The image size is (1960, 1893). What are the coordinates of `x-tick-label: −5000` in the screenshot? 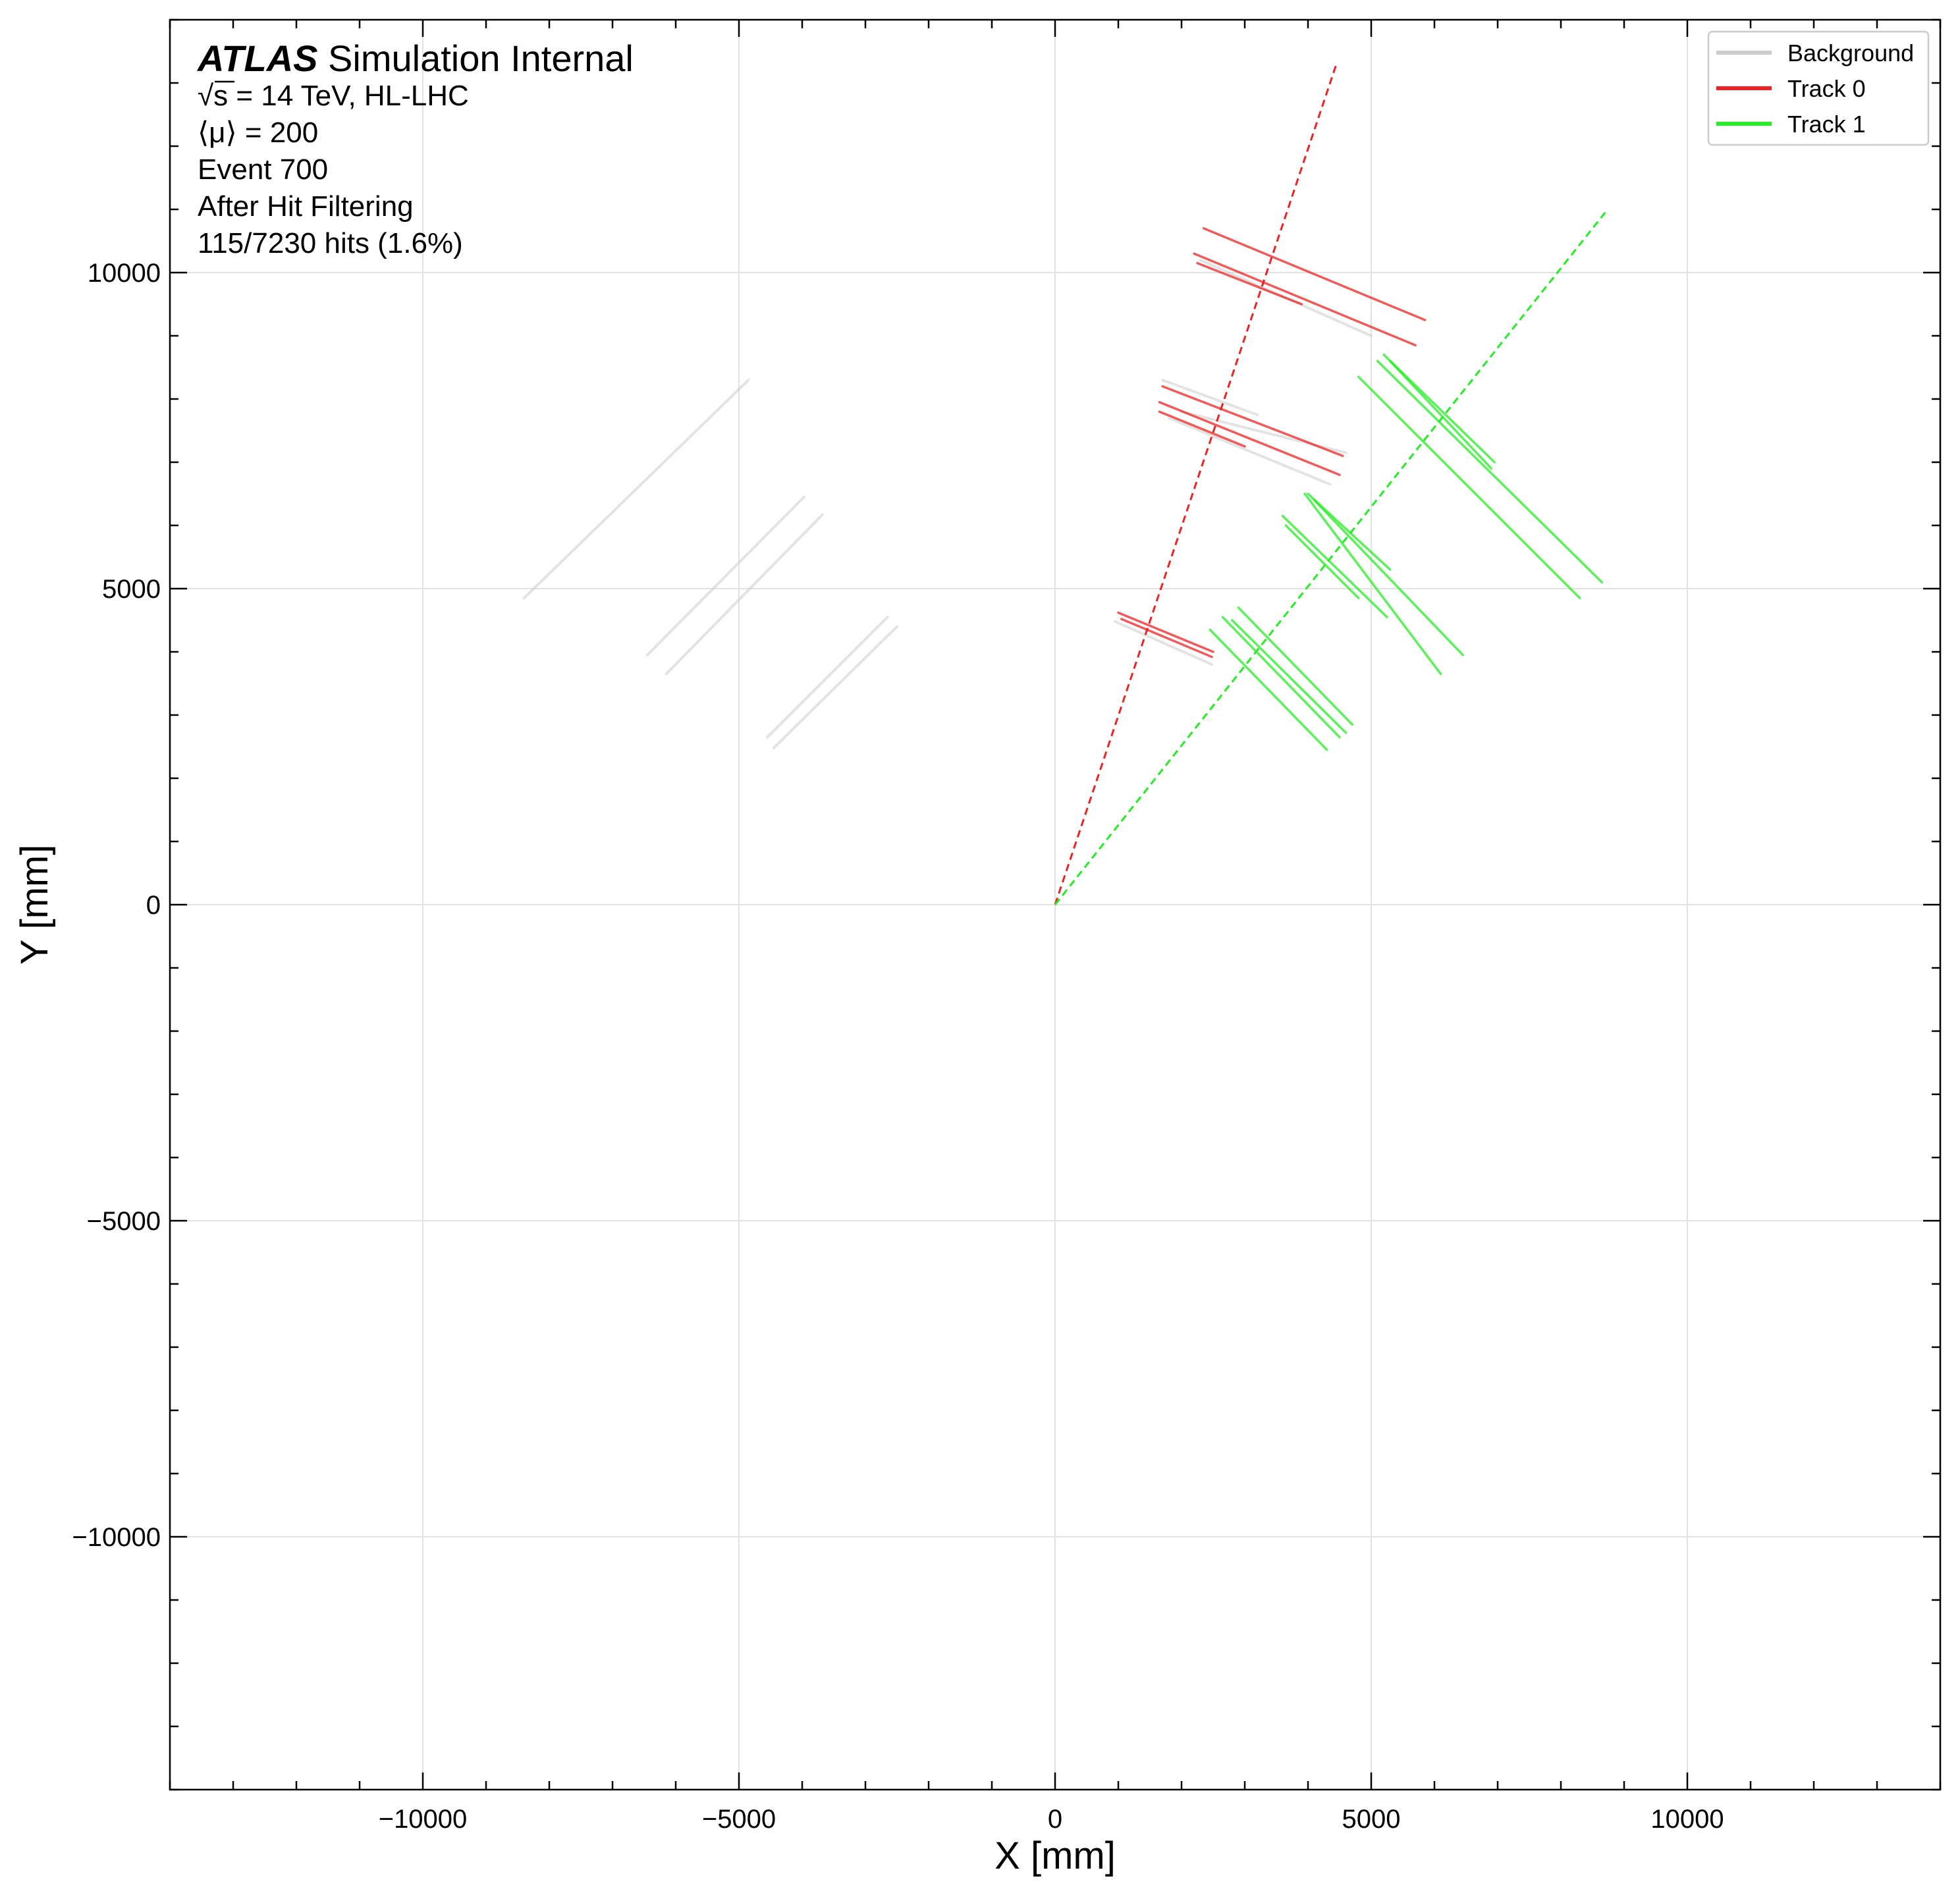 It's located at (739, 1819).